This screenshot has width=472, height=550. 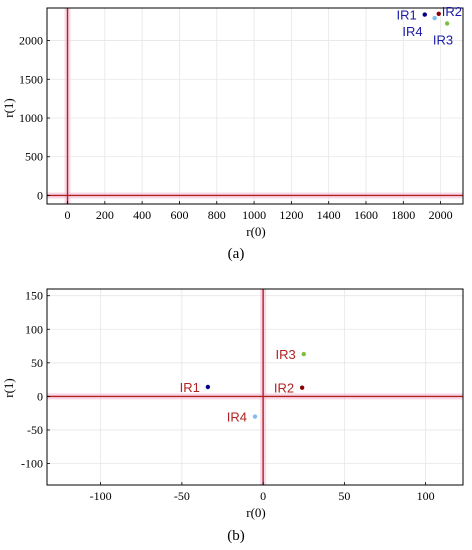 I want to click on panel-b-x-ticks: -100 -50 0 50 100, so click(x=262, y=492).